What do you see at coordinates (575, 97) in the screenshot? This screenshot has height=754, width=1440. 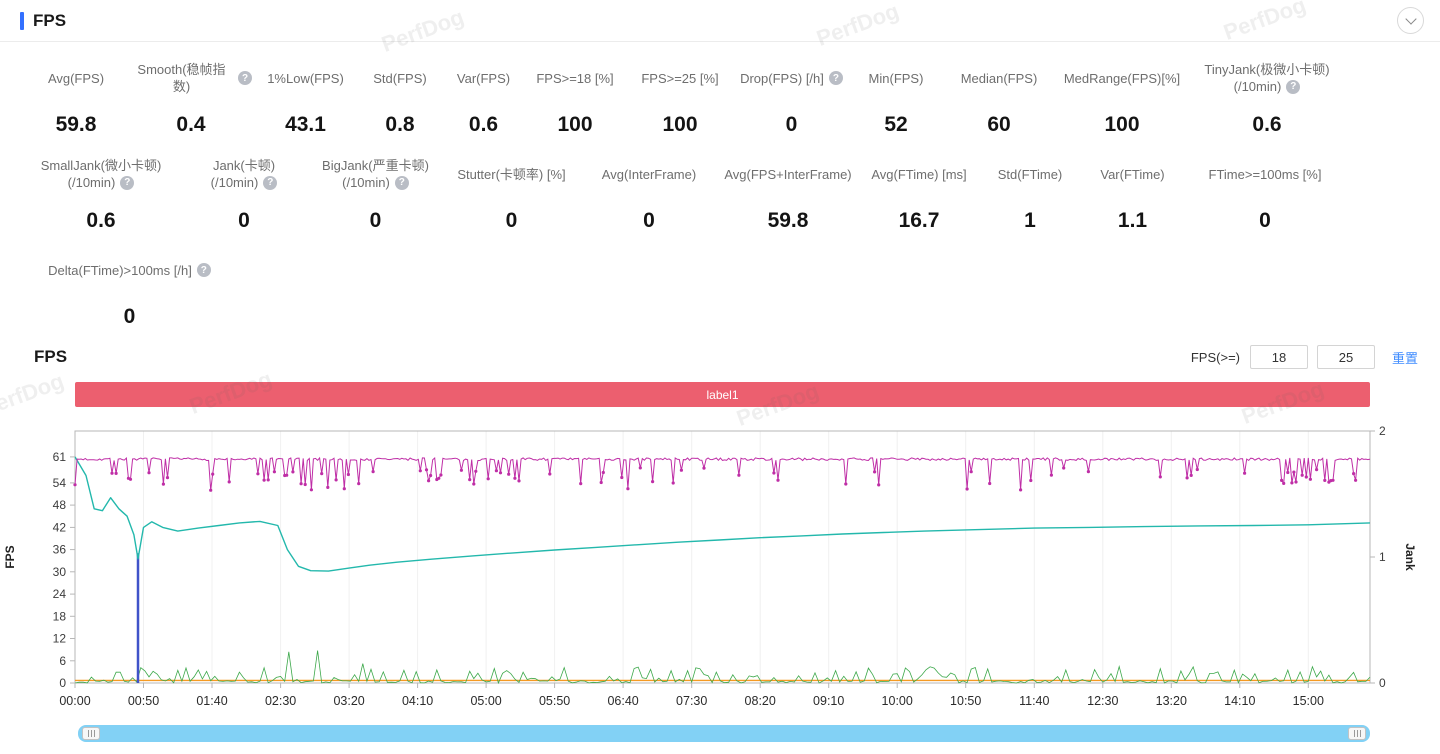 I see `stat-fps-ge-18: FPS>=18 [%] 100` at bounding box center [575, 97].